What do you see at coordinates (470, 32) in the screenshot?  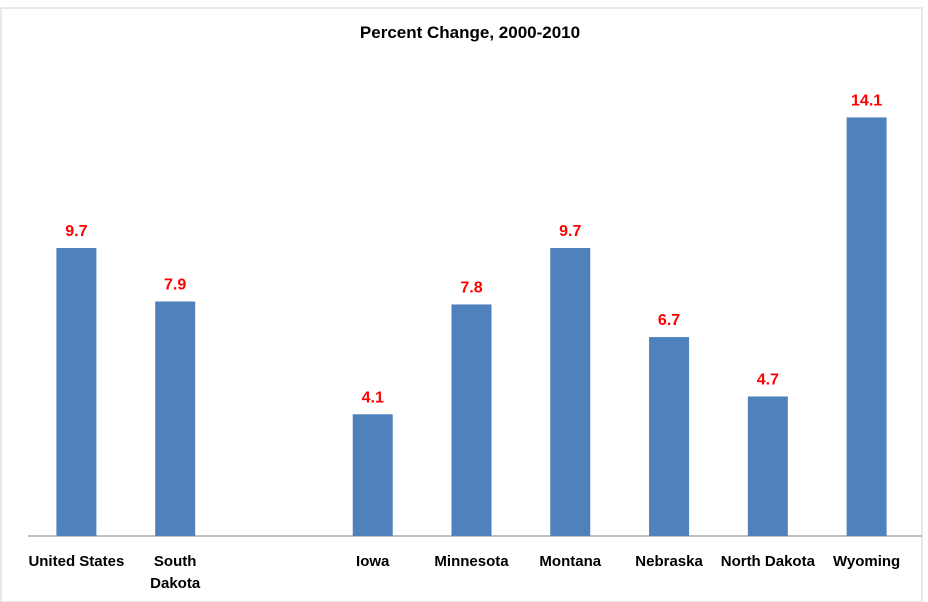 I see `chart-title: Percent Change, 2000-2010` at bounding box center [470, 32].